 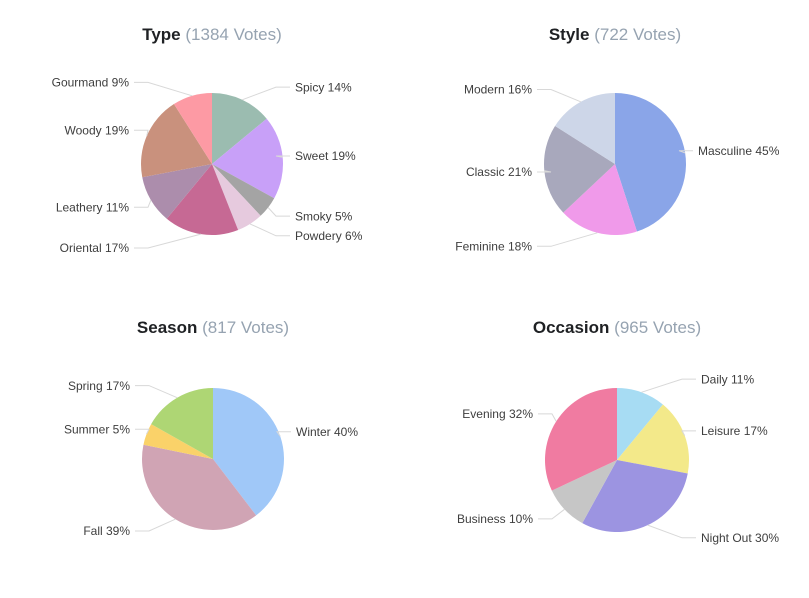 What do you see at coordinates (581, 439) in the screenshot?
I see `pie-slice-evening` at bounding box center [581, 439].